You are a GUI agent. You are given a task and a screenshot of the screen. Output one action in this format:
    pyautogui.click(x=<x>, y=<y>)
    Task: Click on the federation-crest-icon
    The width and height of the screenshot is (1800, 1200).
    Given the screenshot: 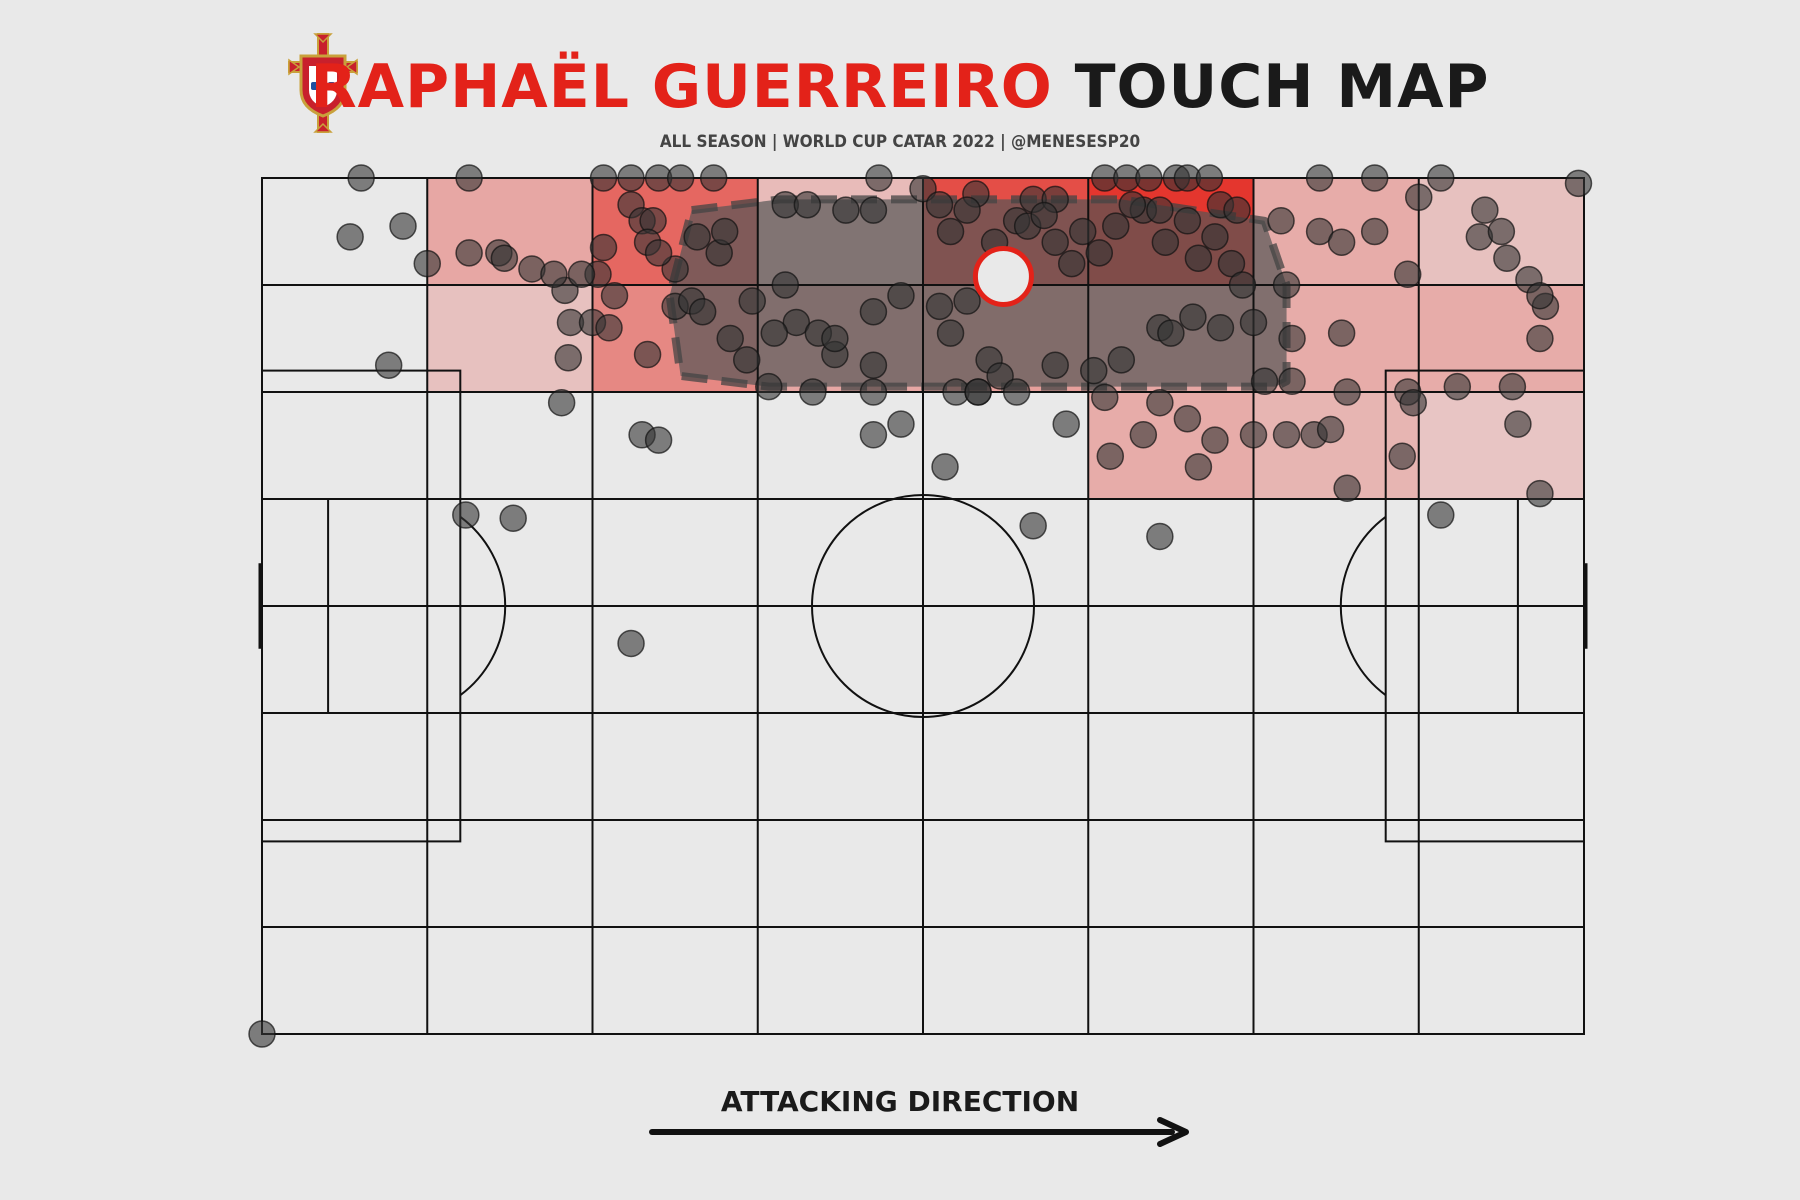 What is the action you would take?
    pyautogui.click(x=323, y=83)
    